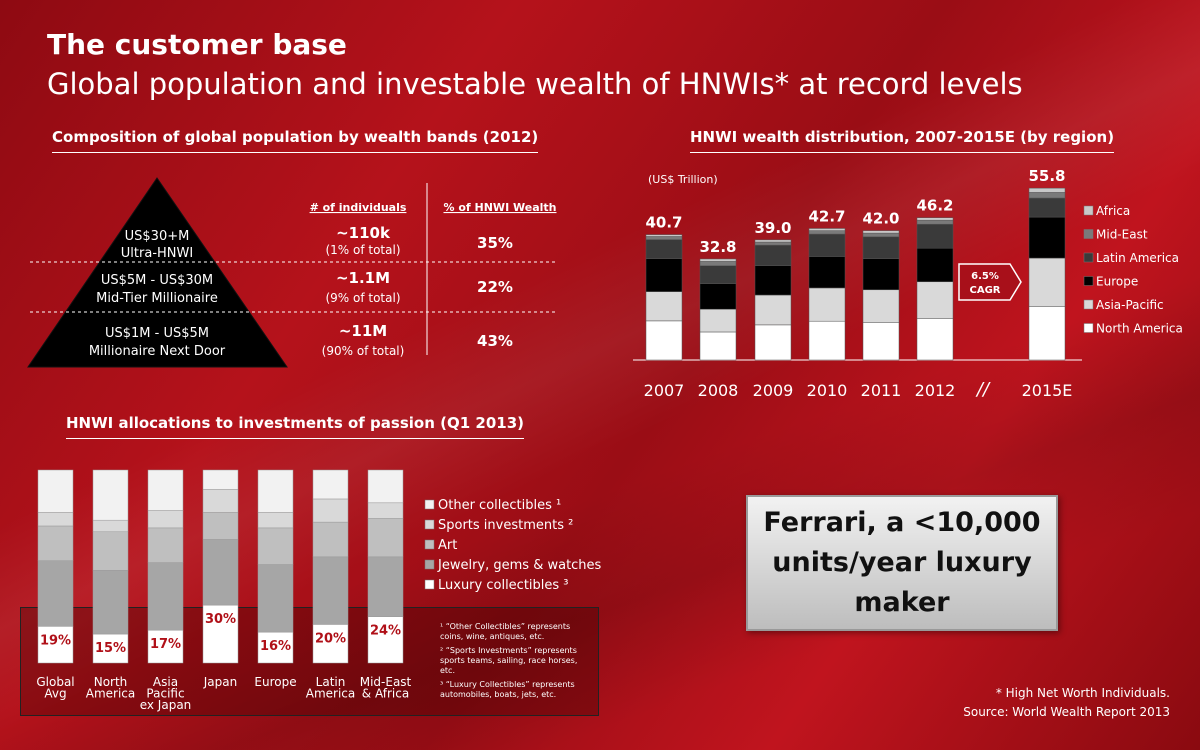 The image size is (1200, 750). What do you see at coordinates (1117, 282) in the screenshot?
I see `legend-label: Europe` at bounding box center [1117, 282].